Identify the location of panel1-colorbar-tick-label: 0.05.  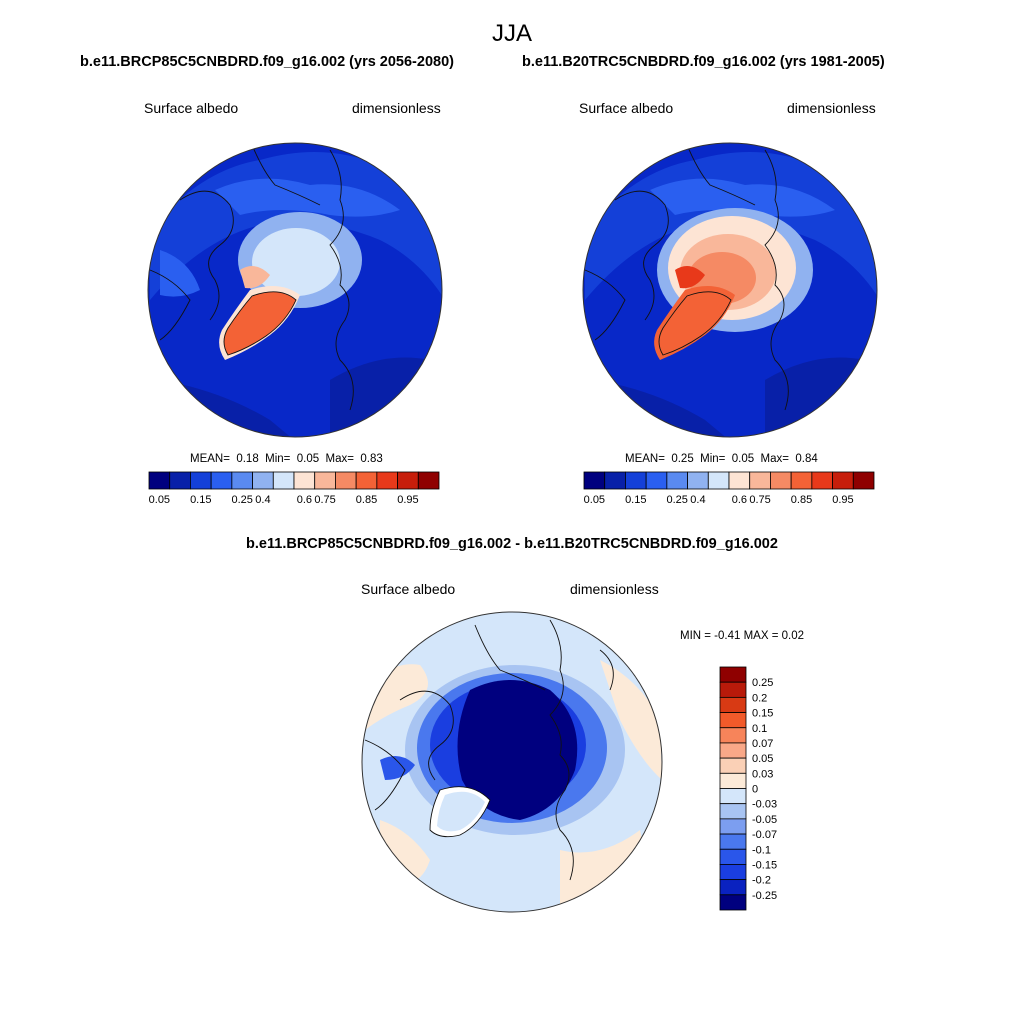
(159, 500).